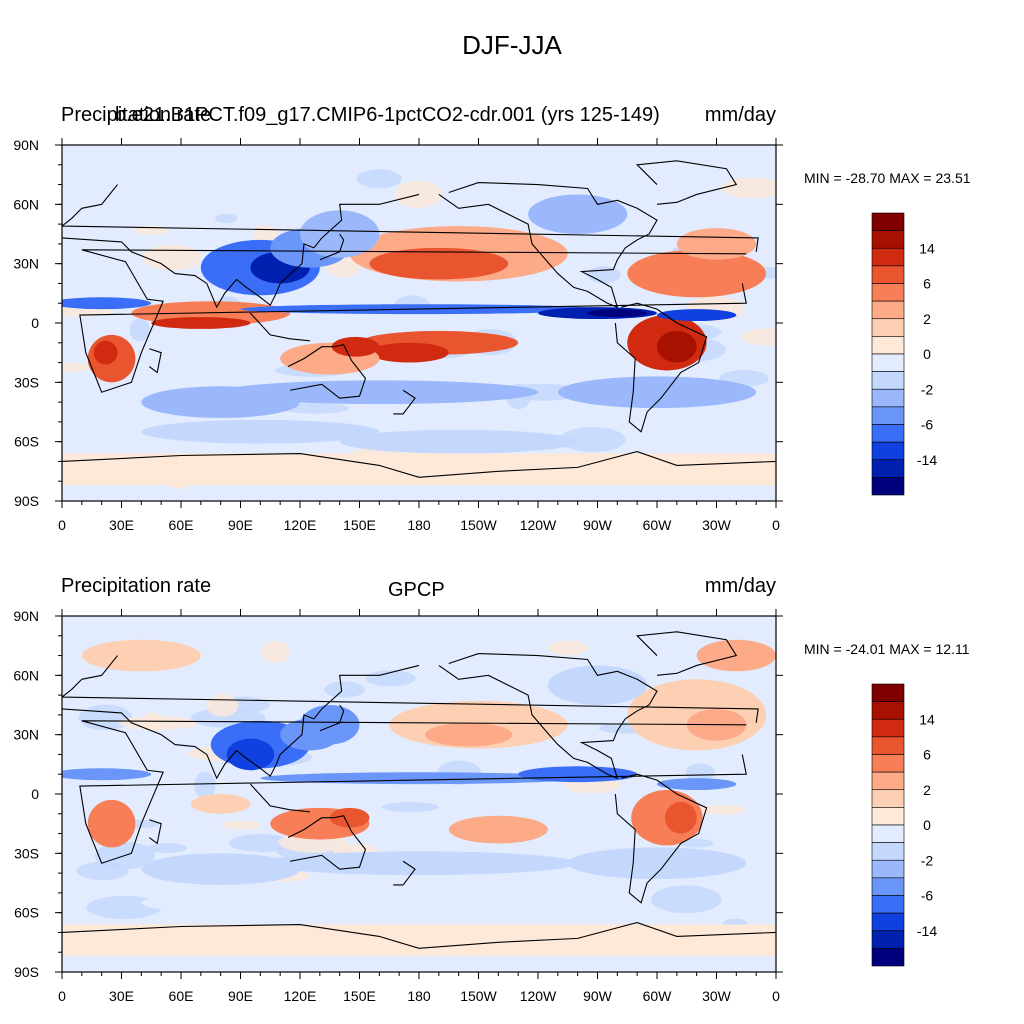  I want to click on panel1-left-title: Precipitation rate, so click(136, 115).